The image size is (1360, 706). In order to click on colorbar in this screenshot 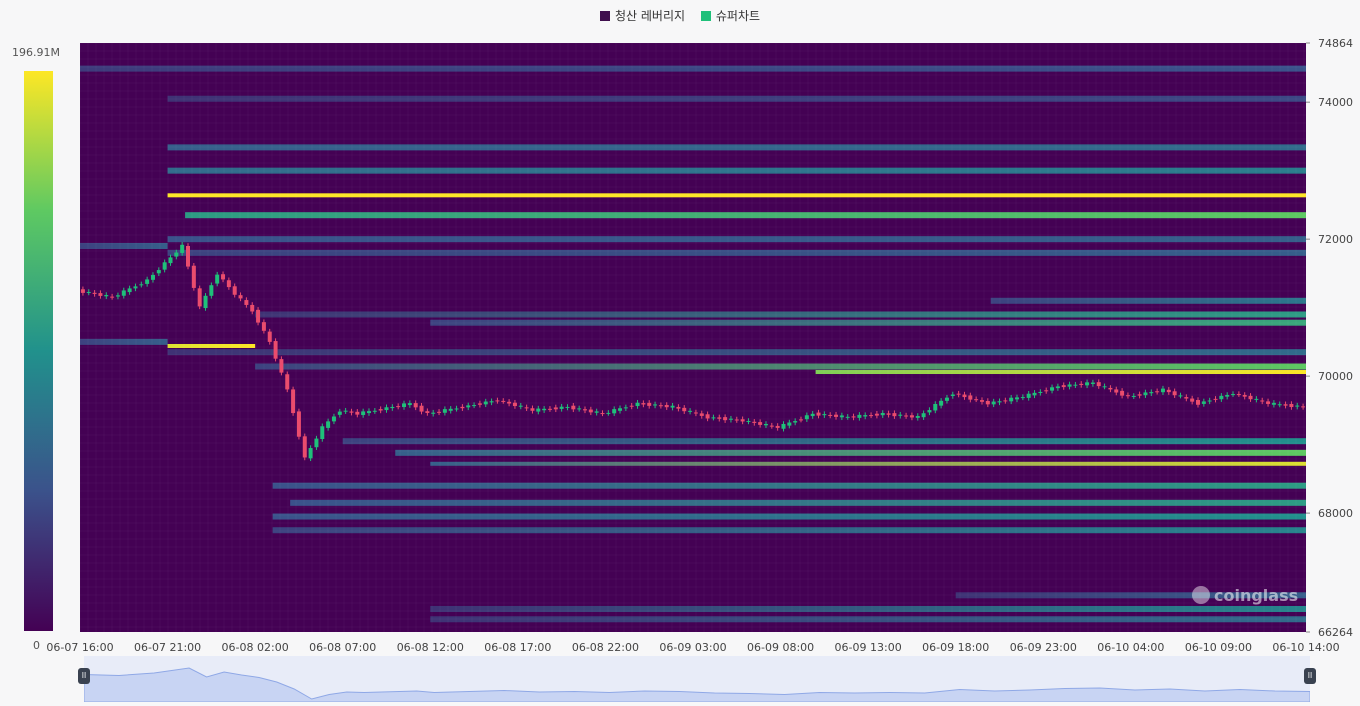, I will do `click(38, 351)`.